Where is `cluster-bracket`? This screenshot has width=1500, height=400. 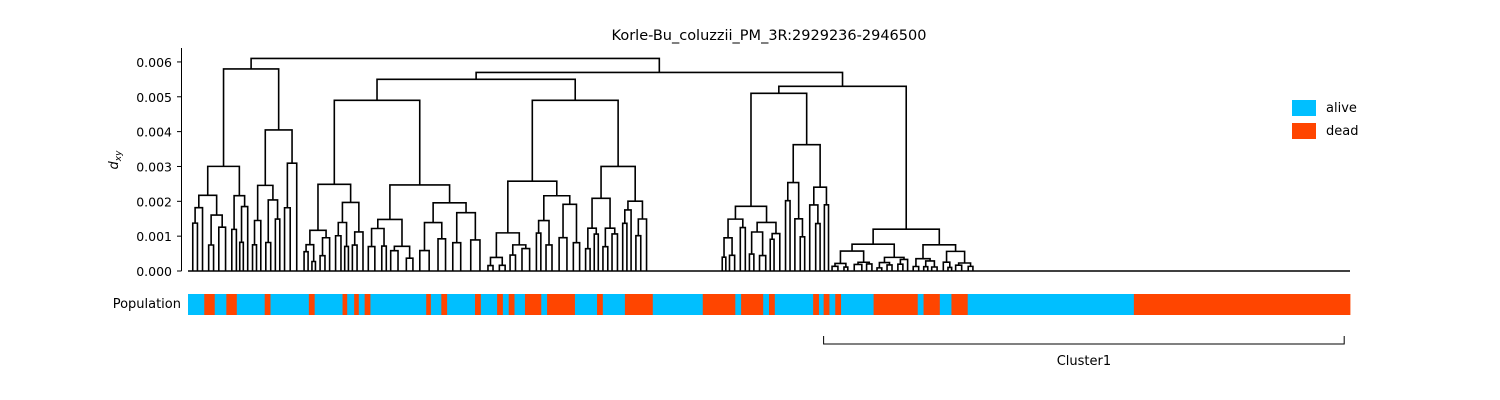
cluster-bracket is located at coordinates (1084, 340).